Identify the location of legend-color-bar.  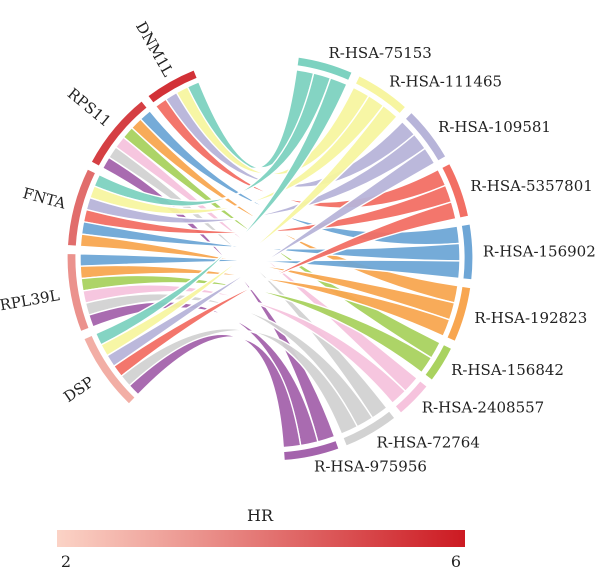
(261, 538).